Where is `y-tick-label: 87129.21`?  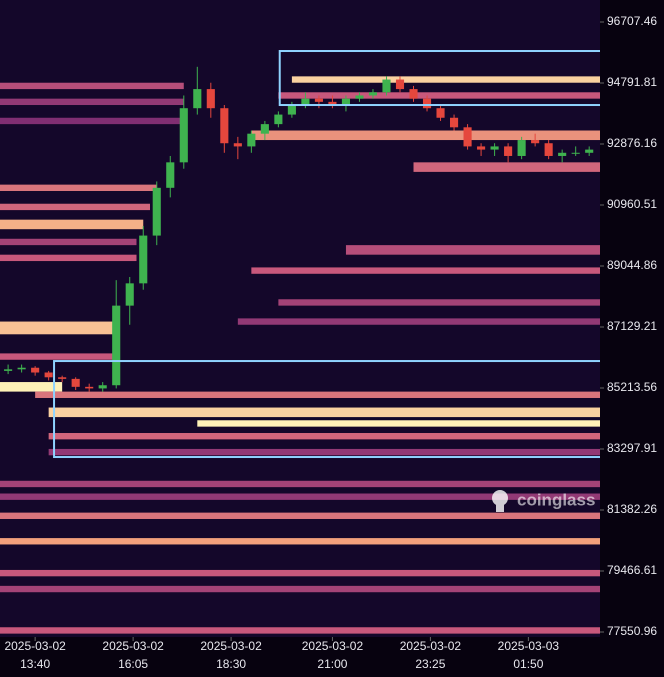
y-tick-label: 87129.21 is located at coordinates (632, 326).